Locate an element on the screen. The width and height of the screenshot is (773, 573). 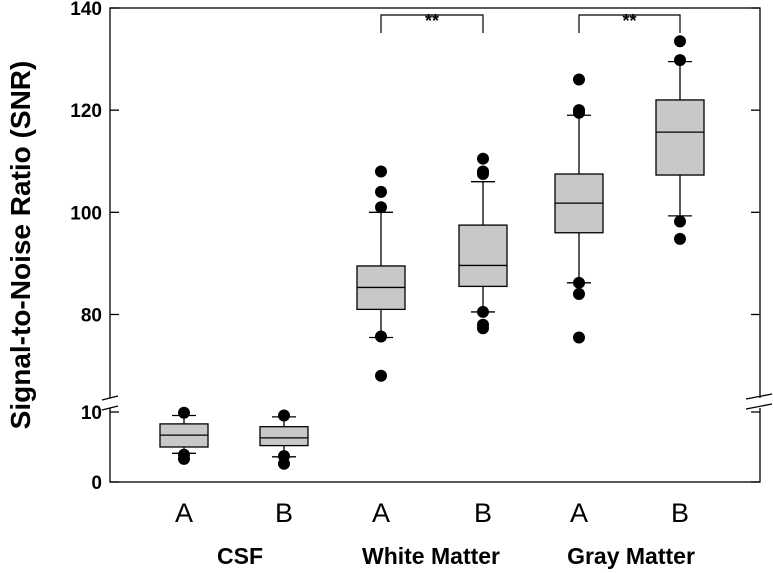
y-tick-label: 120 is located at coordinates (86, 111).